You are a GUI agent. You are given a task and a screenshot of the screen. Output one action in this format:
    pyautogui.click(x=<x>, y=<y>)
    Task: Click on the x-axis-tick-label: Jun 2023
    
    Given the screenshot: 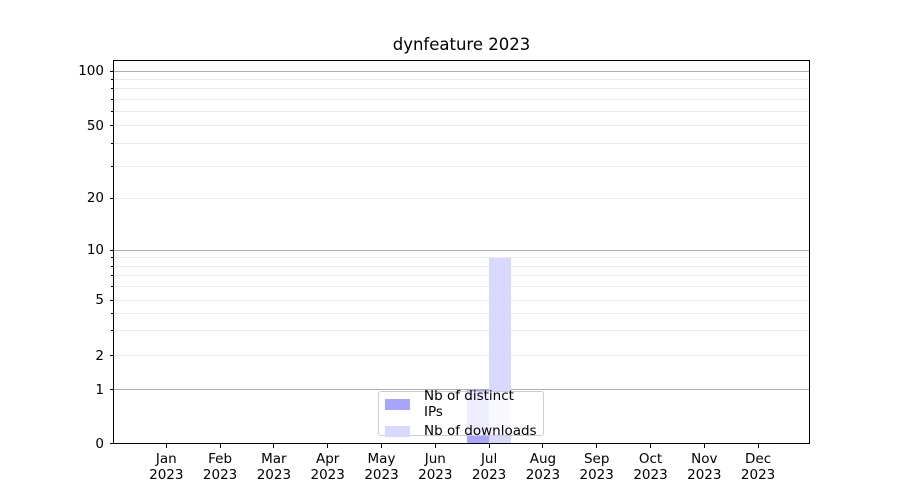 What is the action you would take?
    pyautogui.click(x=435, y=467)
    